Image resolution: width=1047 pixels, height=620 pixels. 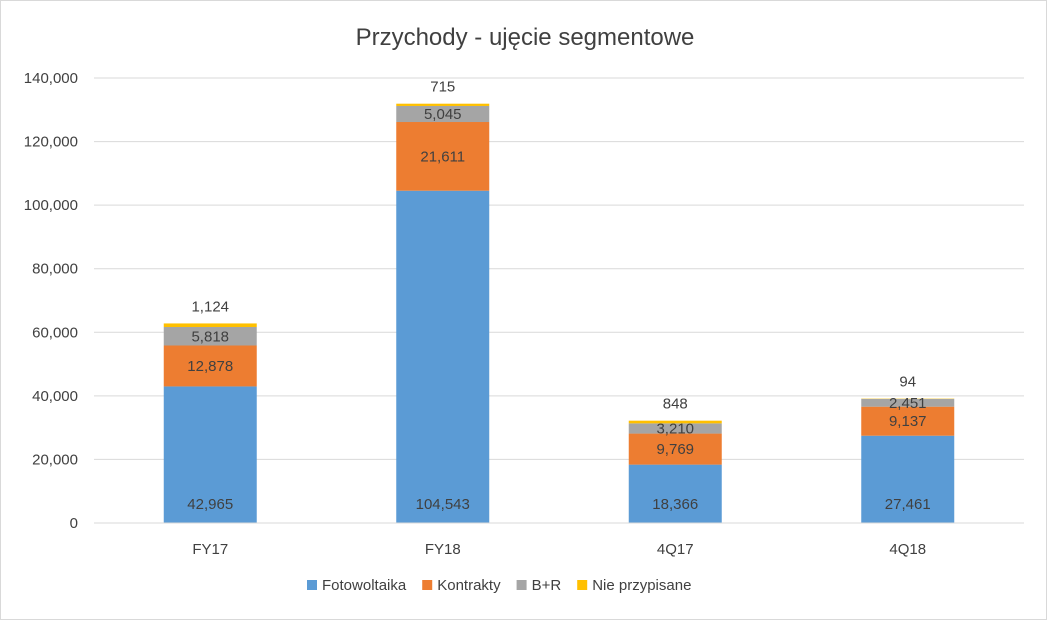 What do you see at coordinates (74, 523) in the screenshot?
I see `y-tick-label: 0` at bounding box center [74, 523].